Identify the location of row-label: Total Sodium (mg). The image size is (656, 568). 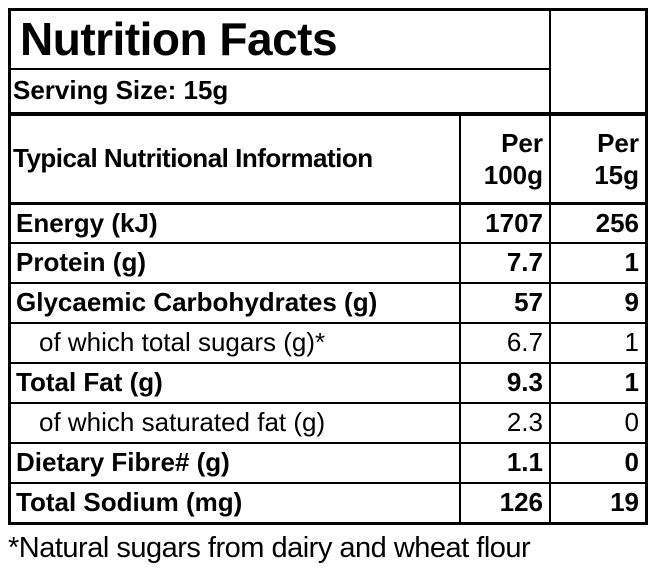
(235, 502).